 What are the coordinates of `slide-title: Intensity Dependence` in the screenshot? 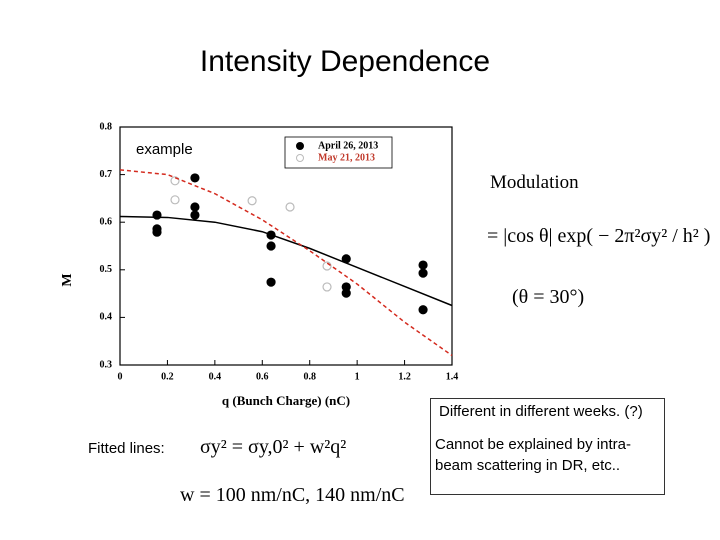 It's located at (345, 61).